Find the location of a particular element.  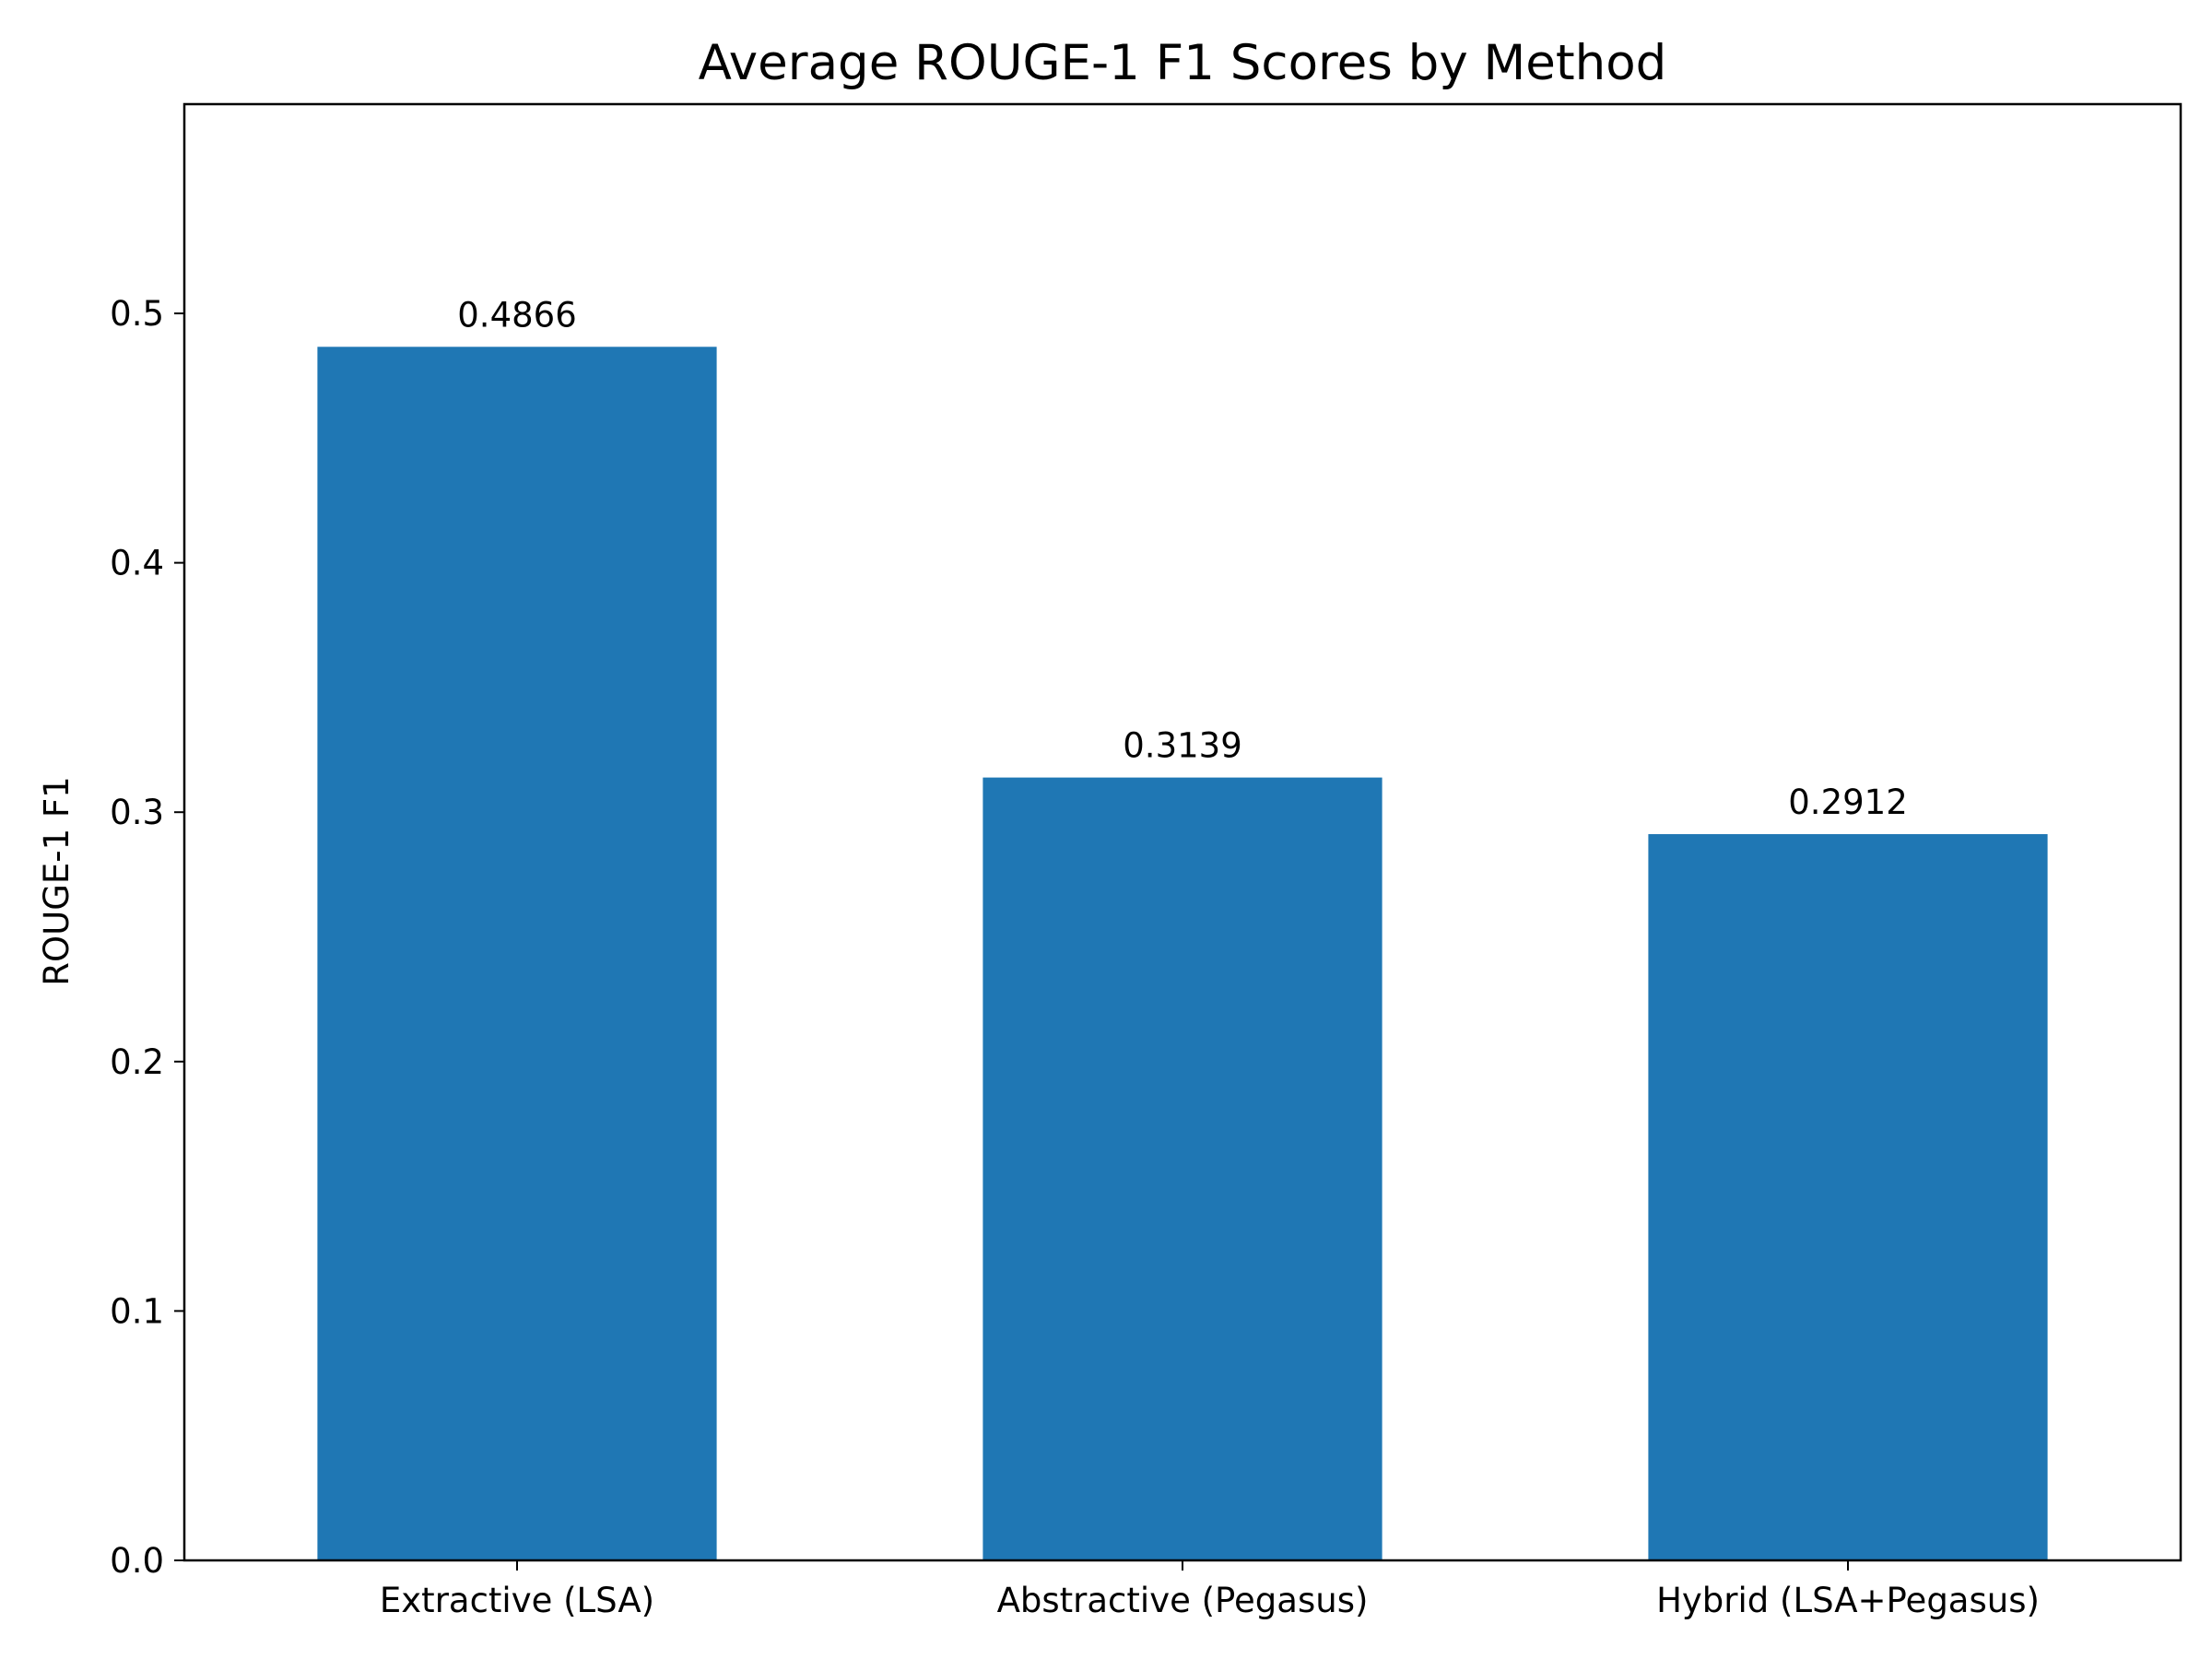

y-tick-label-0: 0.0 is located at coordinates (137, 1561).